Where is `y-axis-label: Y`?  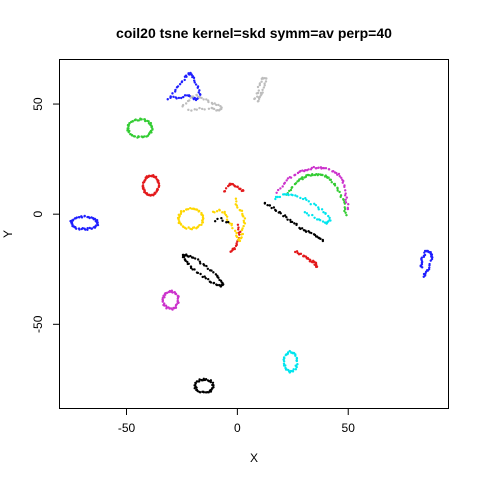
y-axis-label: Y is located at coordinates (8, 234).